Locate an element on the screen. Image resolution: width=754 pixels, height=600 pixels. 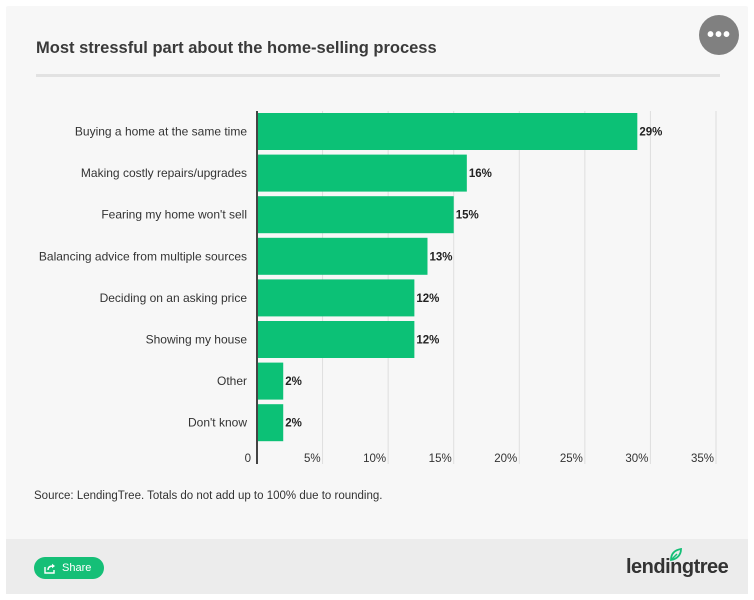
x-tick-label: 15% is located at coordinates (440, 459).